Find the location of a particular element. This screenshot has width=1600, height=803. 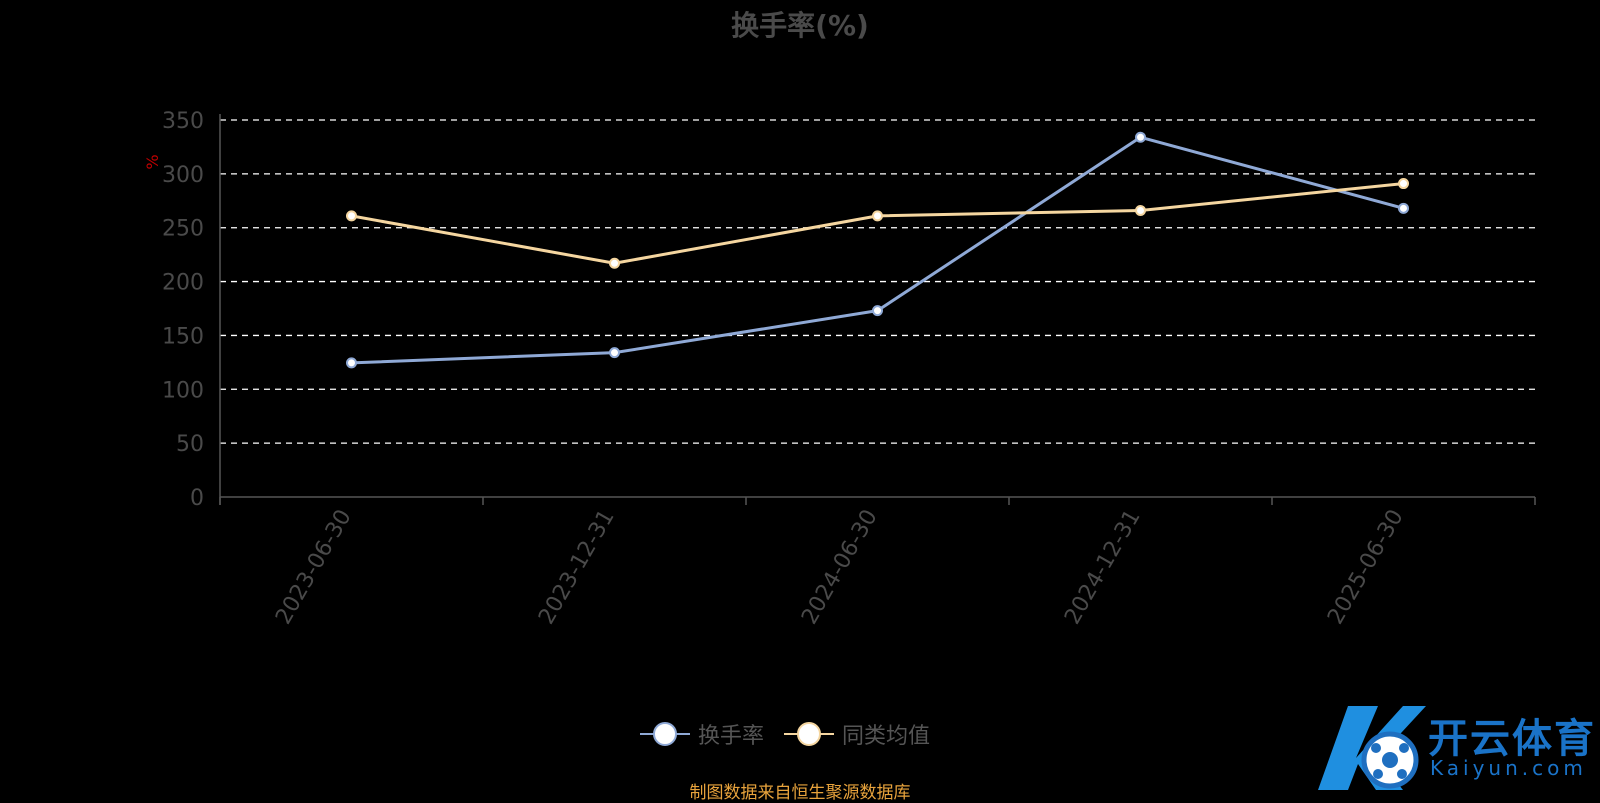

y-tick-label: 50 is located at coordinates (190, 444).